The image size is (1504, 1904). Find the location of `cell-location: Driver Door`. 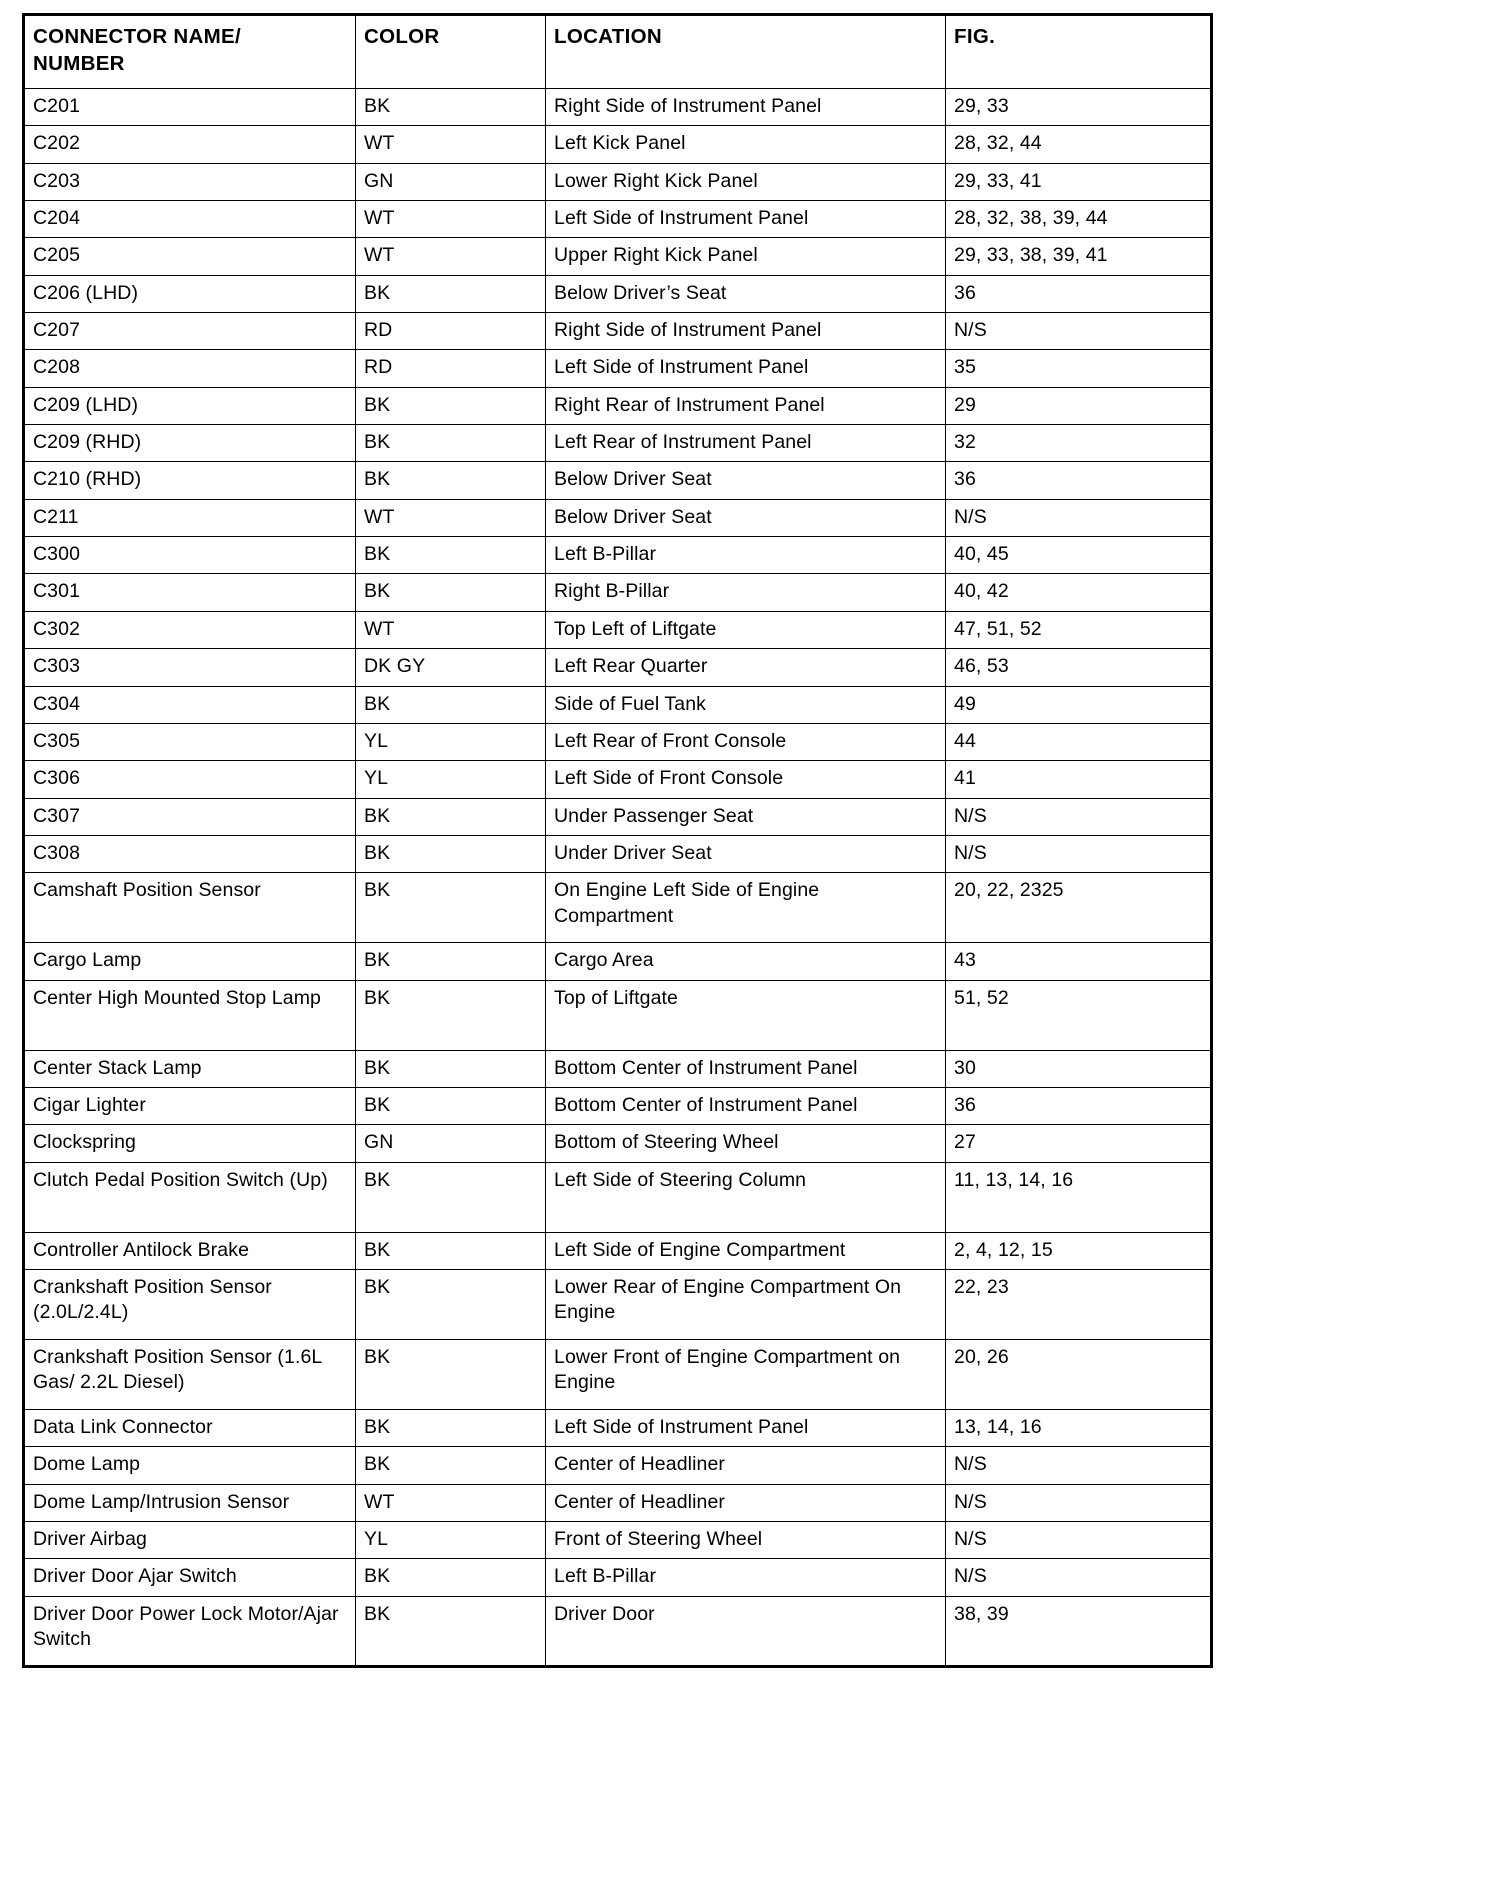

cell-location: Driver Door is located at coordinates (745, 1631).